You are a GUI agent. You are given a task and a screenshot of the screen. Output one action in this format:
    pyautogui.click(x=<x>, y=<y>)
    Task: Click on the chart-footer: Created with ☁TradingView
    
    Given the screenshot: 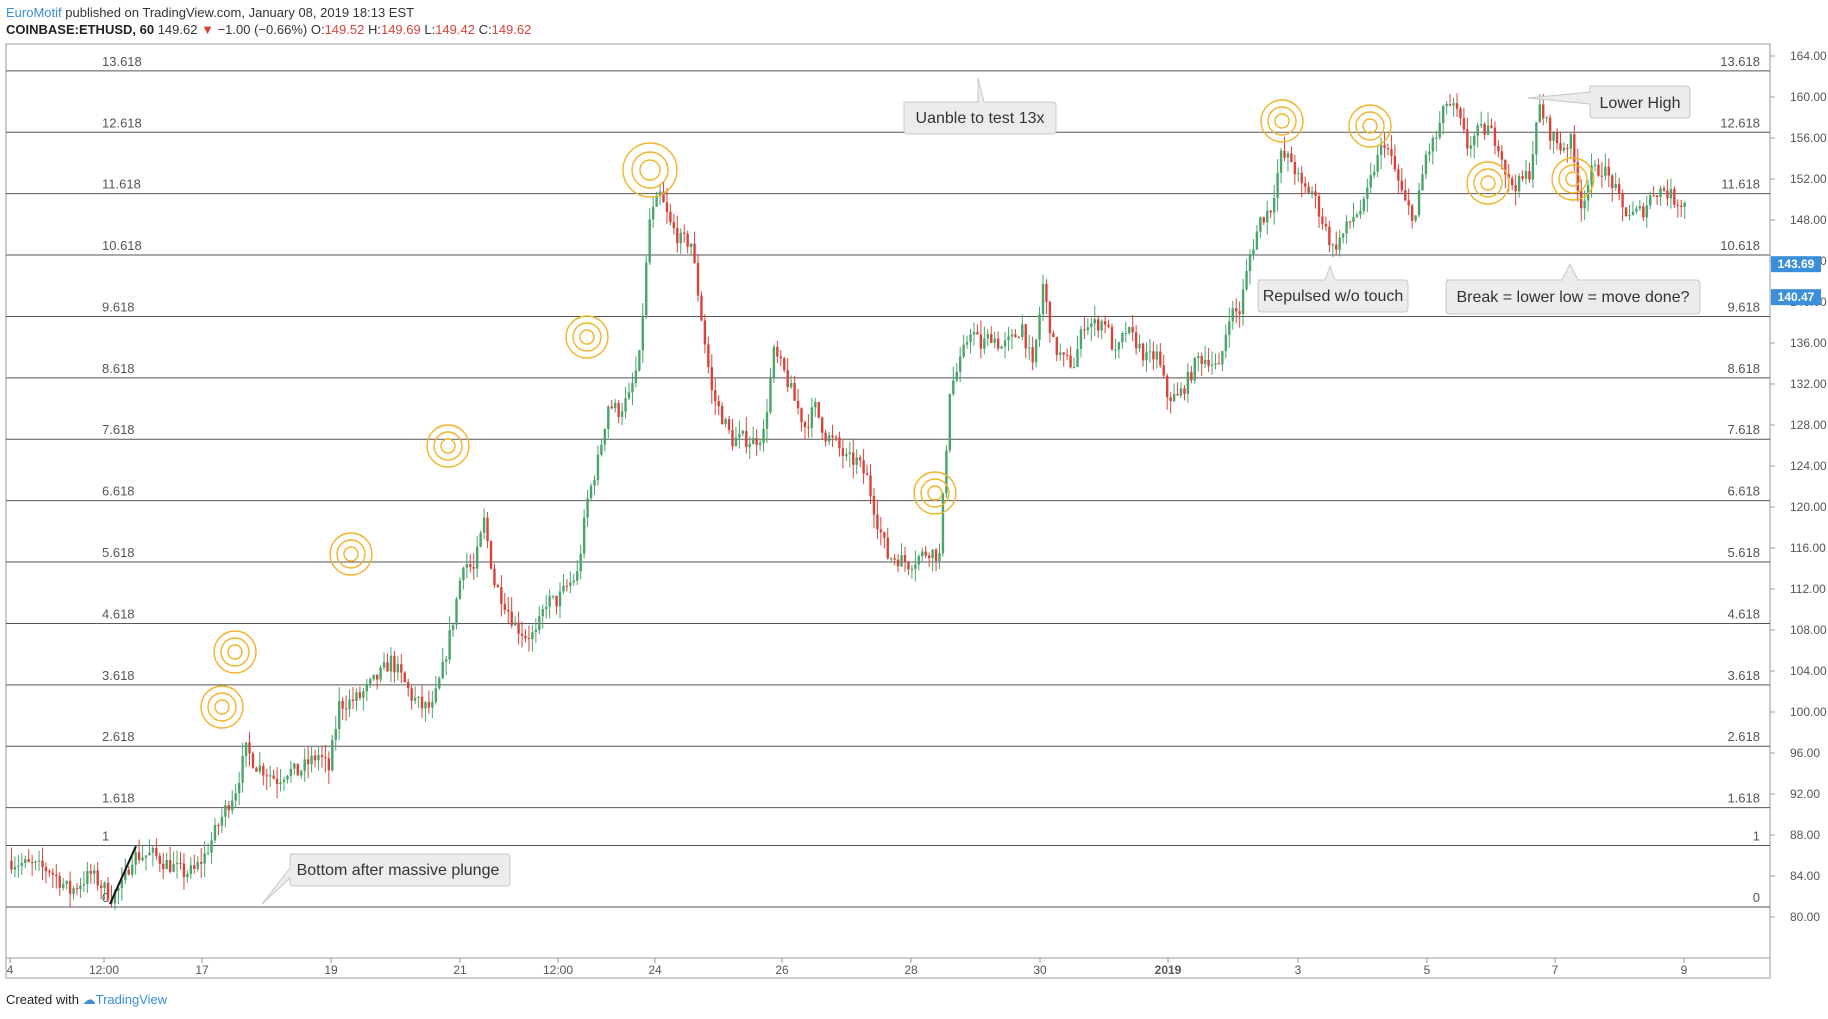 What is the action you would take?
    pyautogui.click(x=86, y=1000)
    